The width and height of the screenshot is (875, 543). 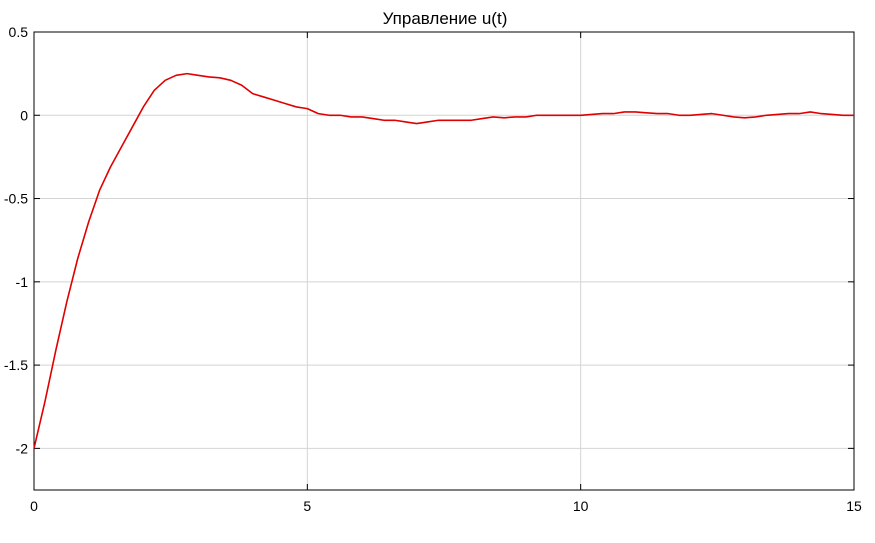 What do you see at coordinates (16, 365) in the screenshot?
I see `y-tick-label: -1.5` at bounding box center [16, 365].